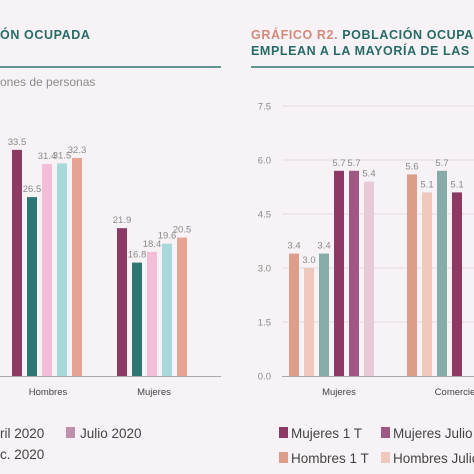  I want to click on y-tick-label: 1.5, so click(264, 323).